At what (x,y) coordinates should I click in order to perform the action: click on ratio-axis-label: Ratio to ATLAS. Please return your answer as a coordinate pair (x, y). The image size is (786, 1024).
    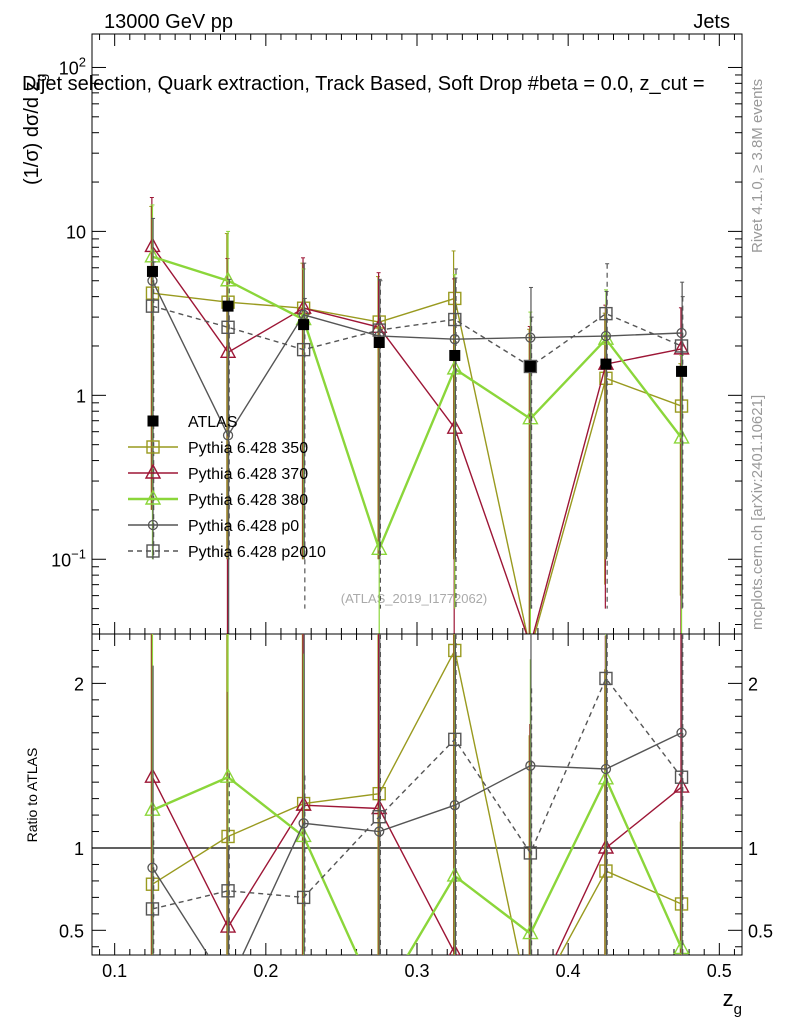
    Looking at the image, I should click on (32, 795).